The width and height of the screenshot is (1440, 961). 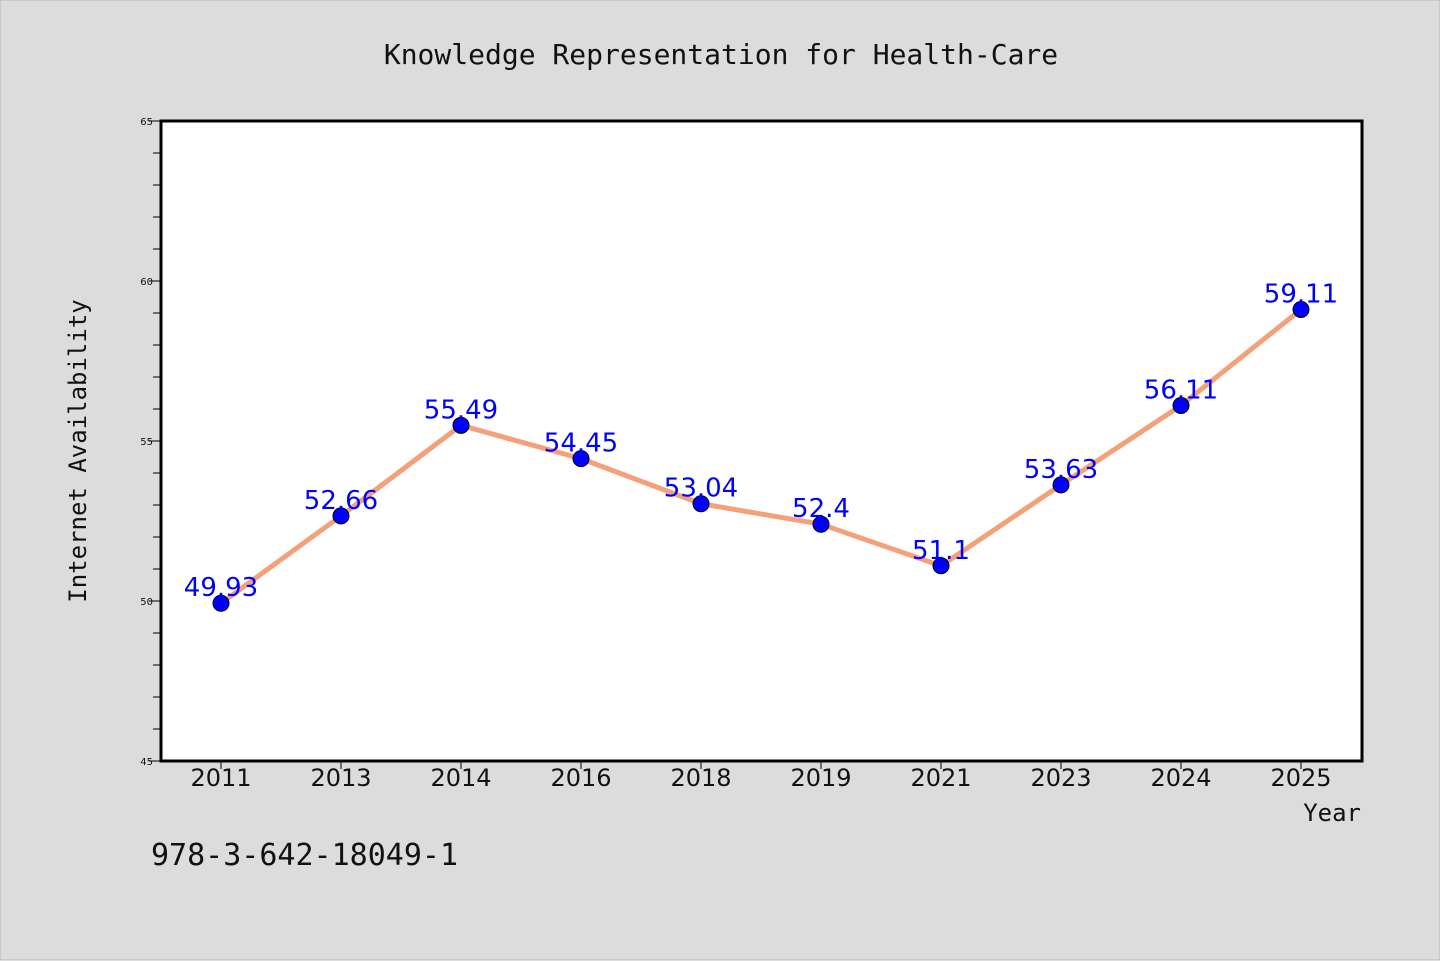 What do you see at coordinates (146, 282) in the screenshot?
I see `y-tick-label: 60` at bounding box center [146, 282].